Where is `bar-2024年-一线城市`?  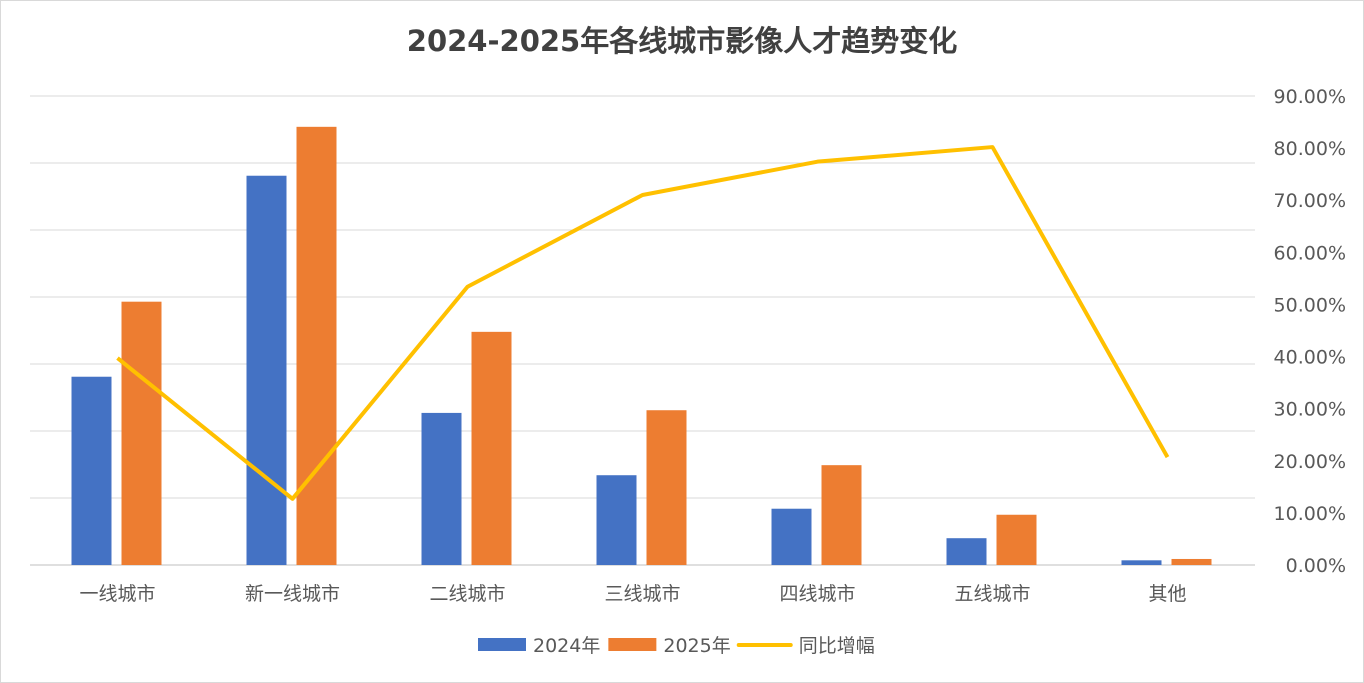 bar-2024年-一线城市 is located at coordinates (91, 470).